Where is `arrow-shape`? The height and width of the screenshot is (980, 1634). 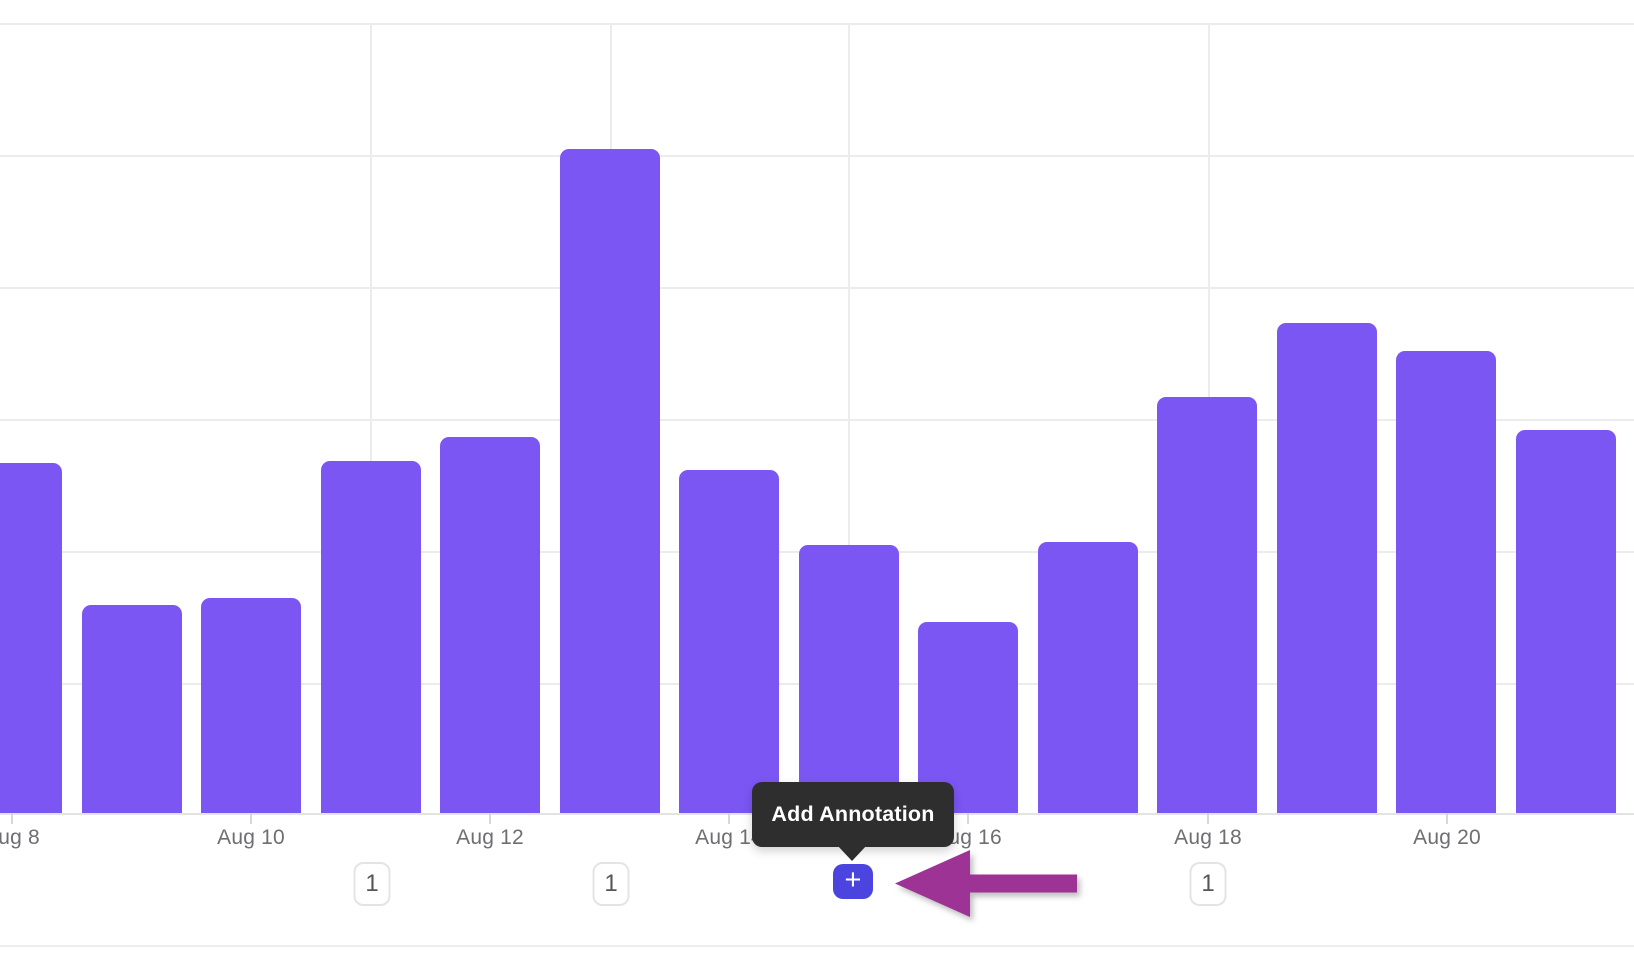 arrow-shape is located at coordinates (986, 883).